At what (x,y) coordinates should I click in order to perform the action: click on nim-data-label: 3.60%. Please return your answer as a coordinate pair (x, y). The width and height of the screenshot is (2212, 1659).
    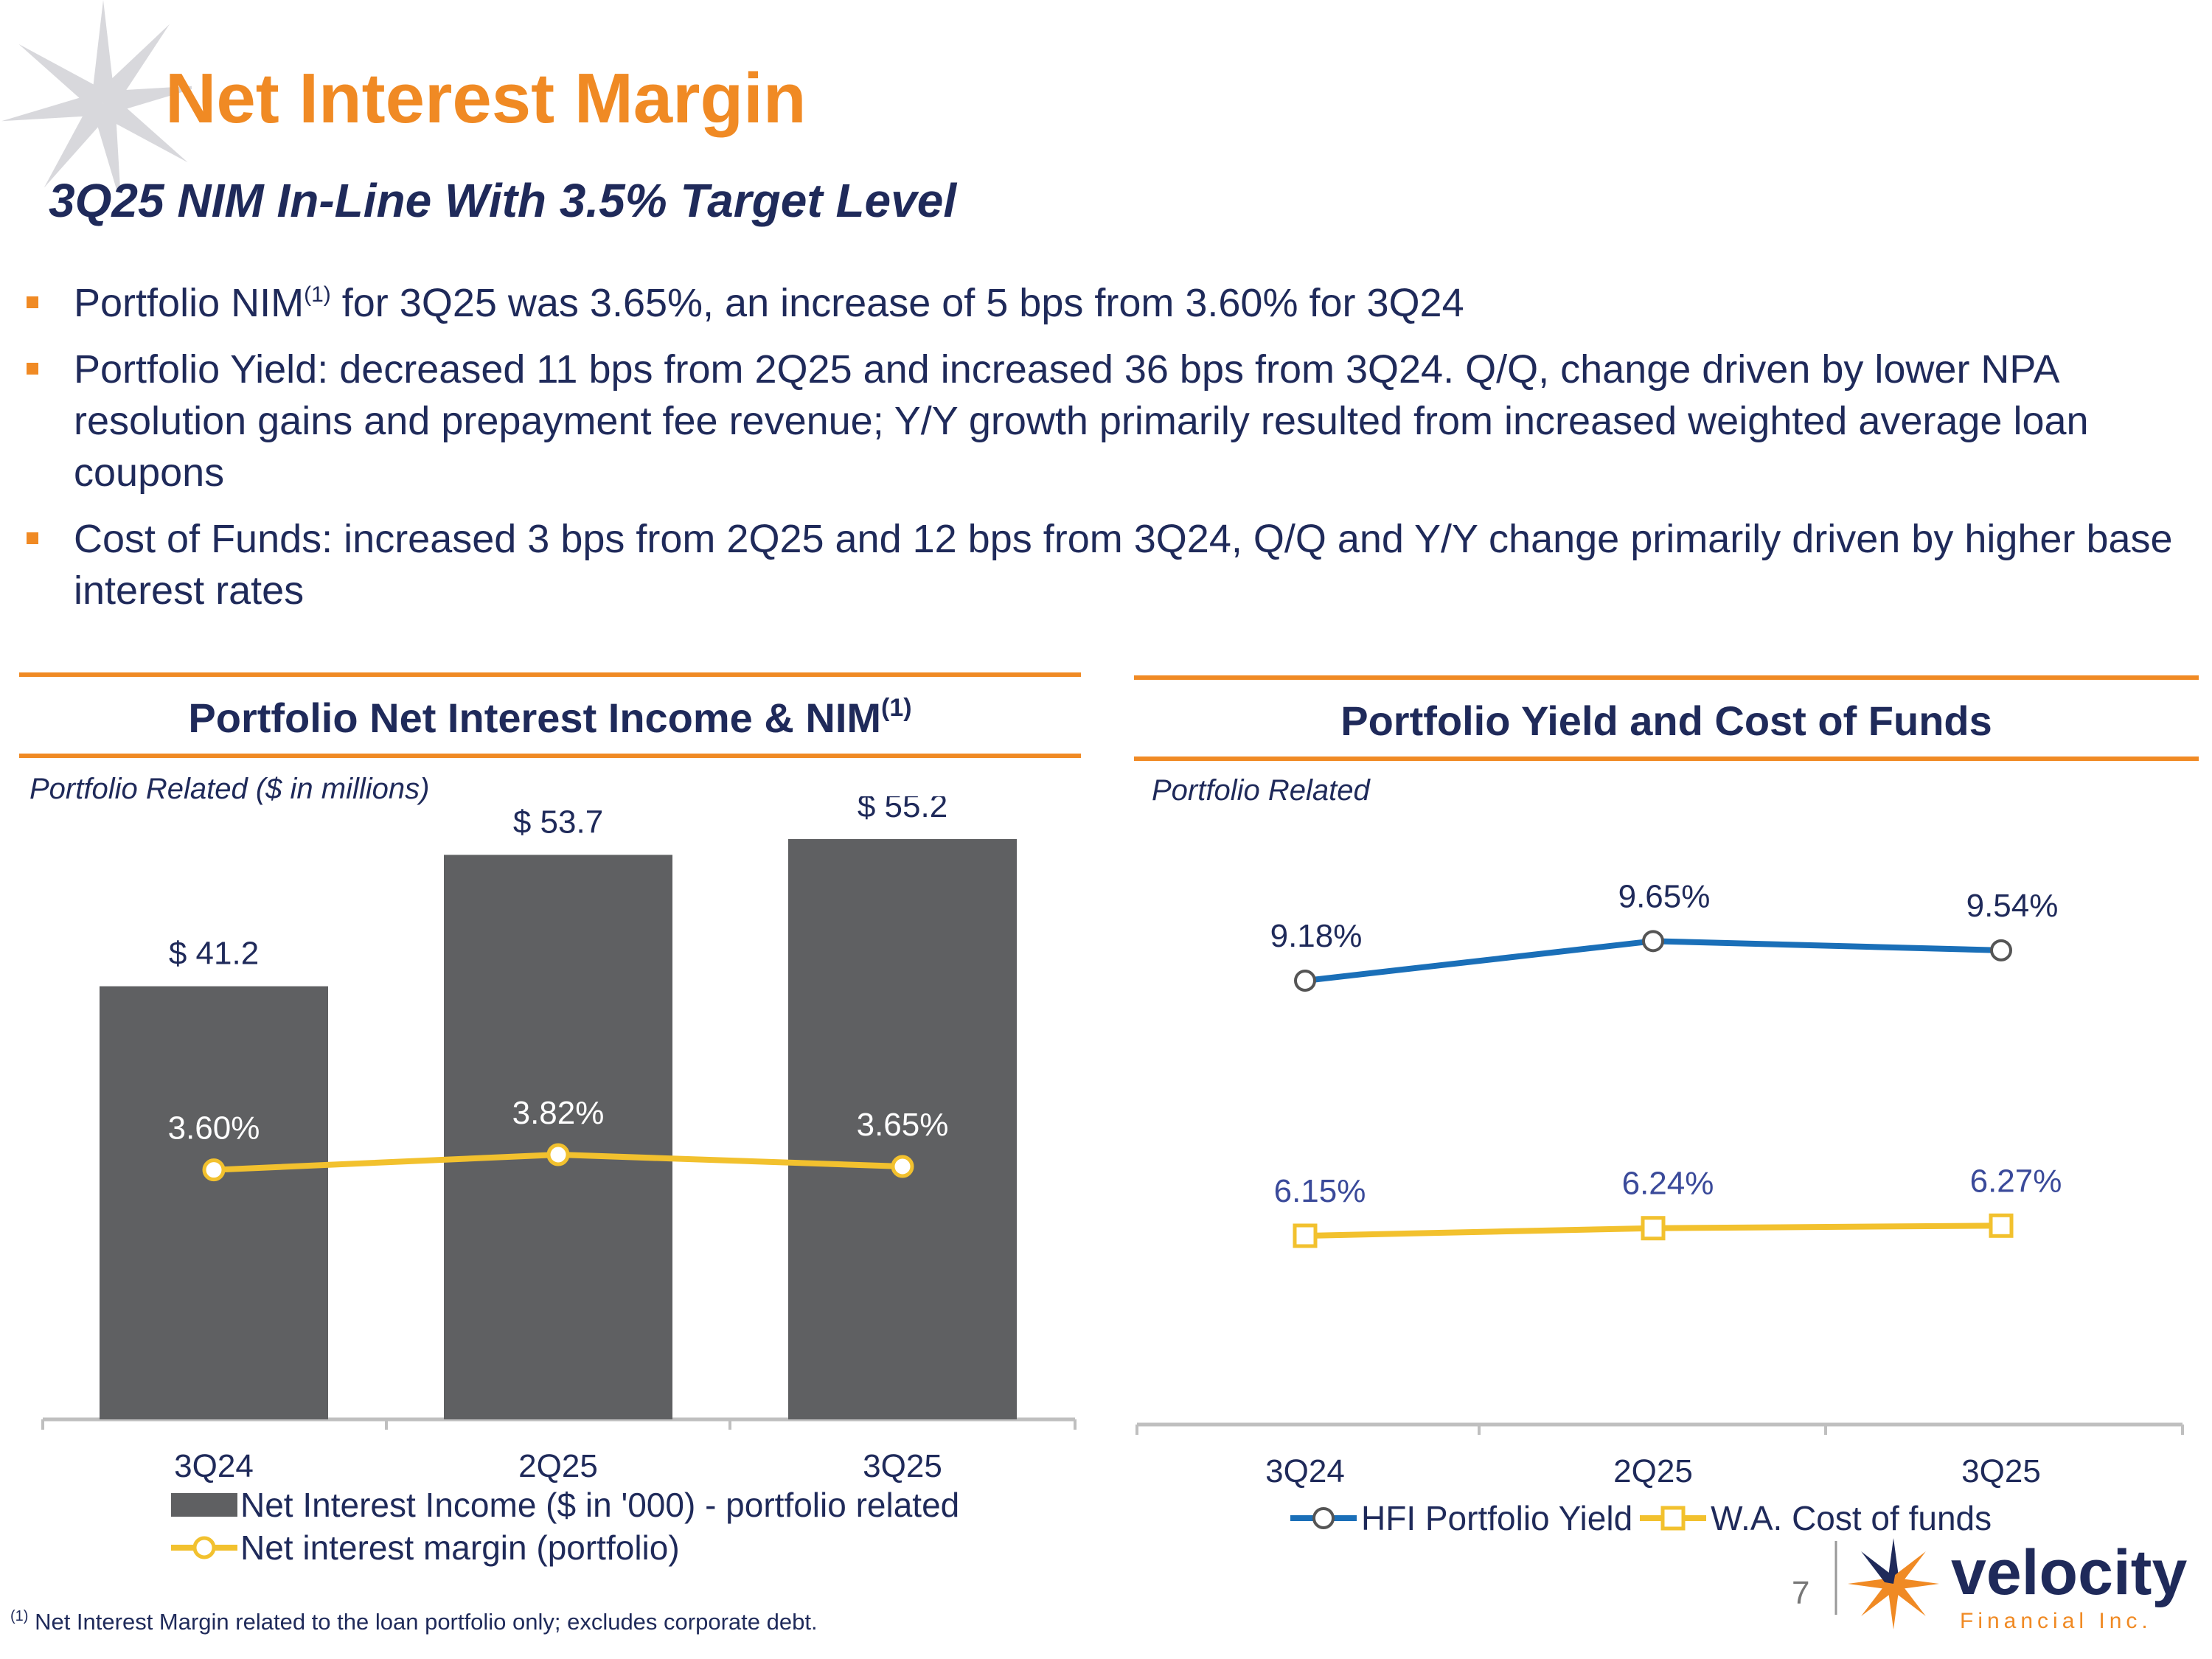
    Looking at the image, I should click on (214, 1128).